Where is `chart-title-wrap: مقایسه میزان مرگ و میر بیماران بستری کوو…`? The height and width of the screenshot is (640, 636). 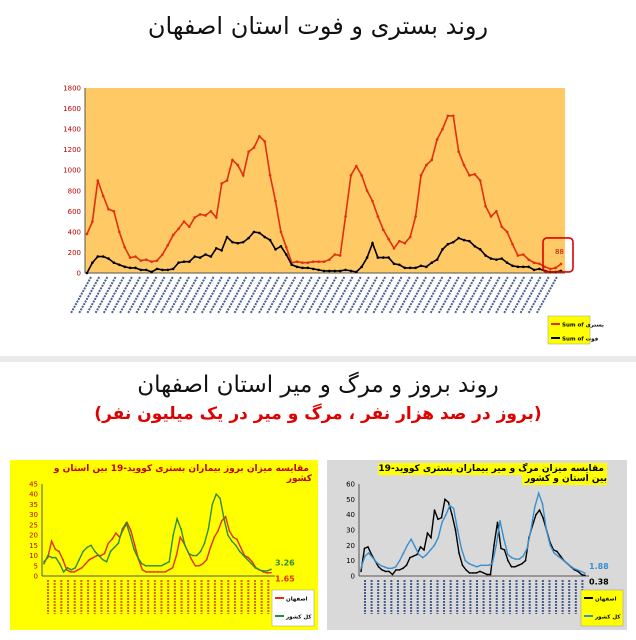
chart-title-wrap: مقایسه میزان مرگ و میر بیماران بستری کوو… is located at coordinates (485, 474).